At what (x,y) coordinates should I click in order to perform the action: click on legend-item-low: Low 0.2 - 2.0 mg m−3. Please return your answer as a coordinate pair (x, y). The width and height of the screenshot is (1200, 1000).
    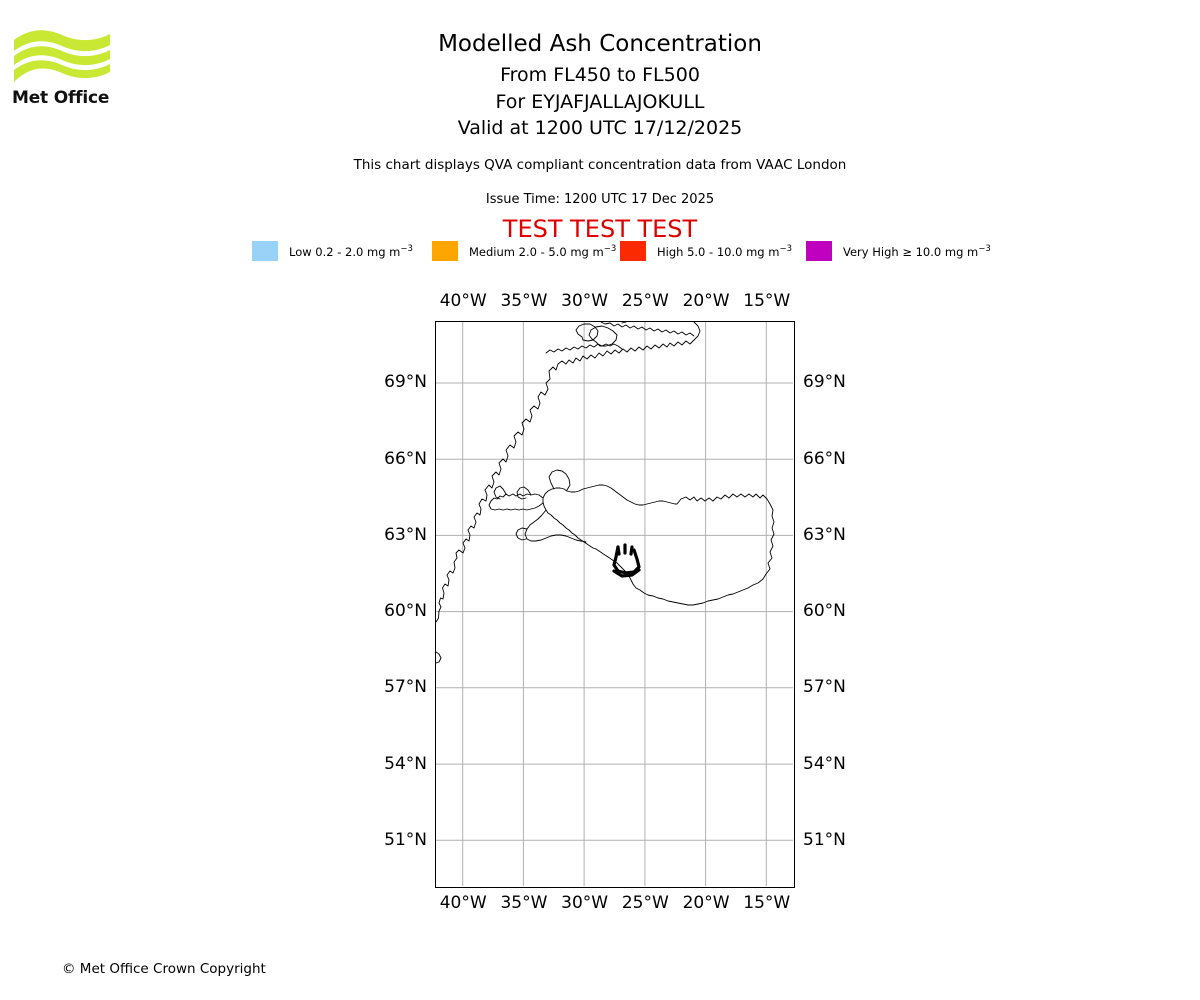
    Looking at the image, I should click on (332, 251).